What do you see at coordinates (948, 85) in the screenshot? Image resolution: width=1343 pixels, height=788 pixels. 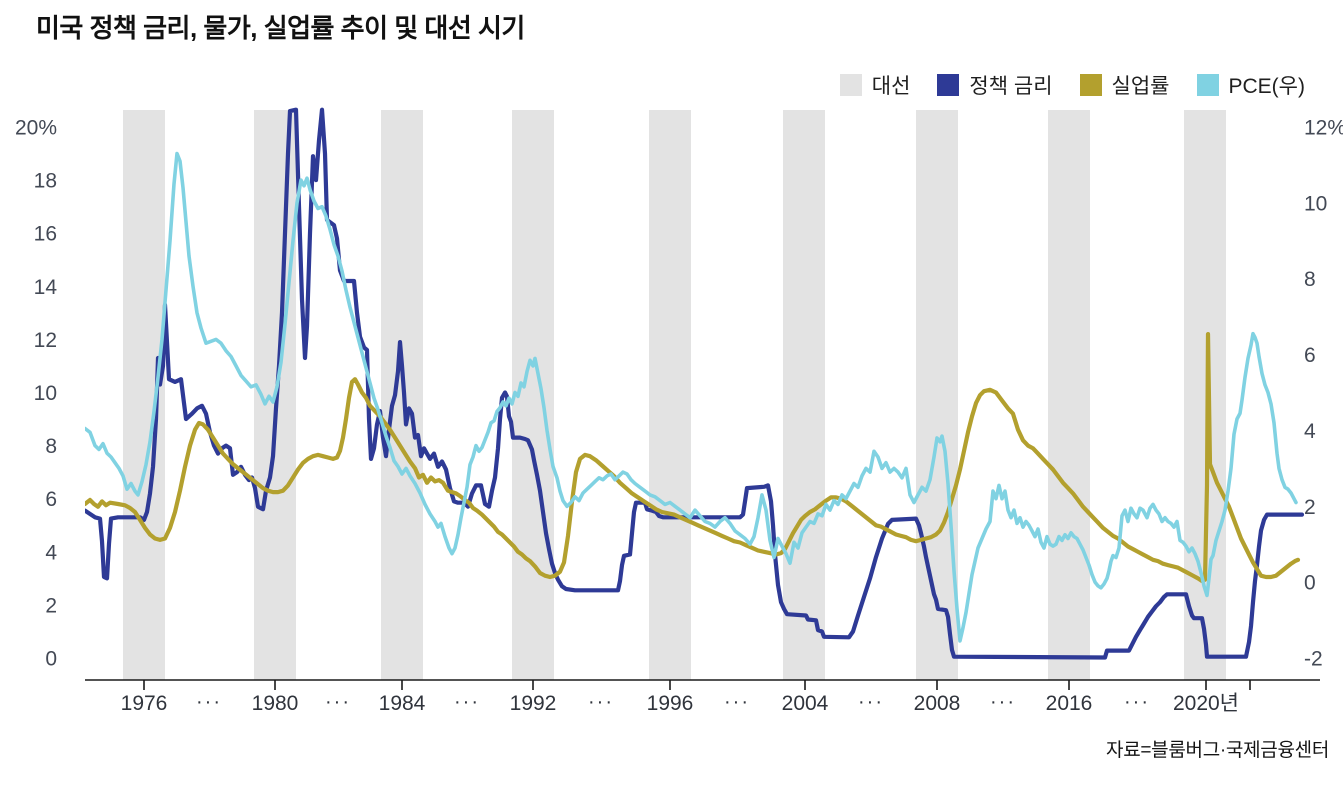 I see `policy-rate-swatch` at bounding box center [948, 85].